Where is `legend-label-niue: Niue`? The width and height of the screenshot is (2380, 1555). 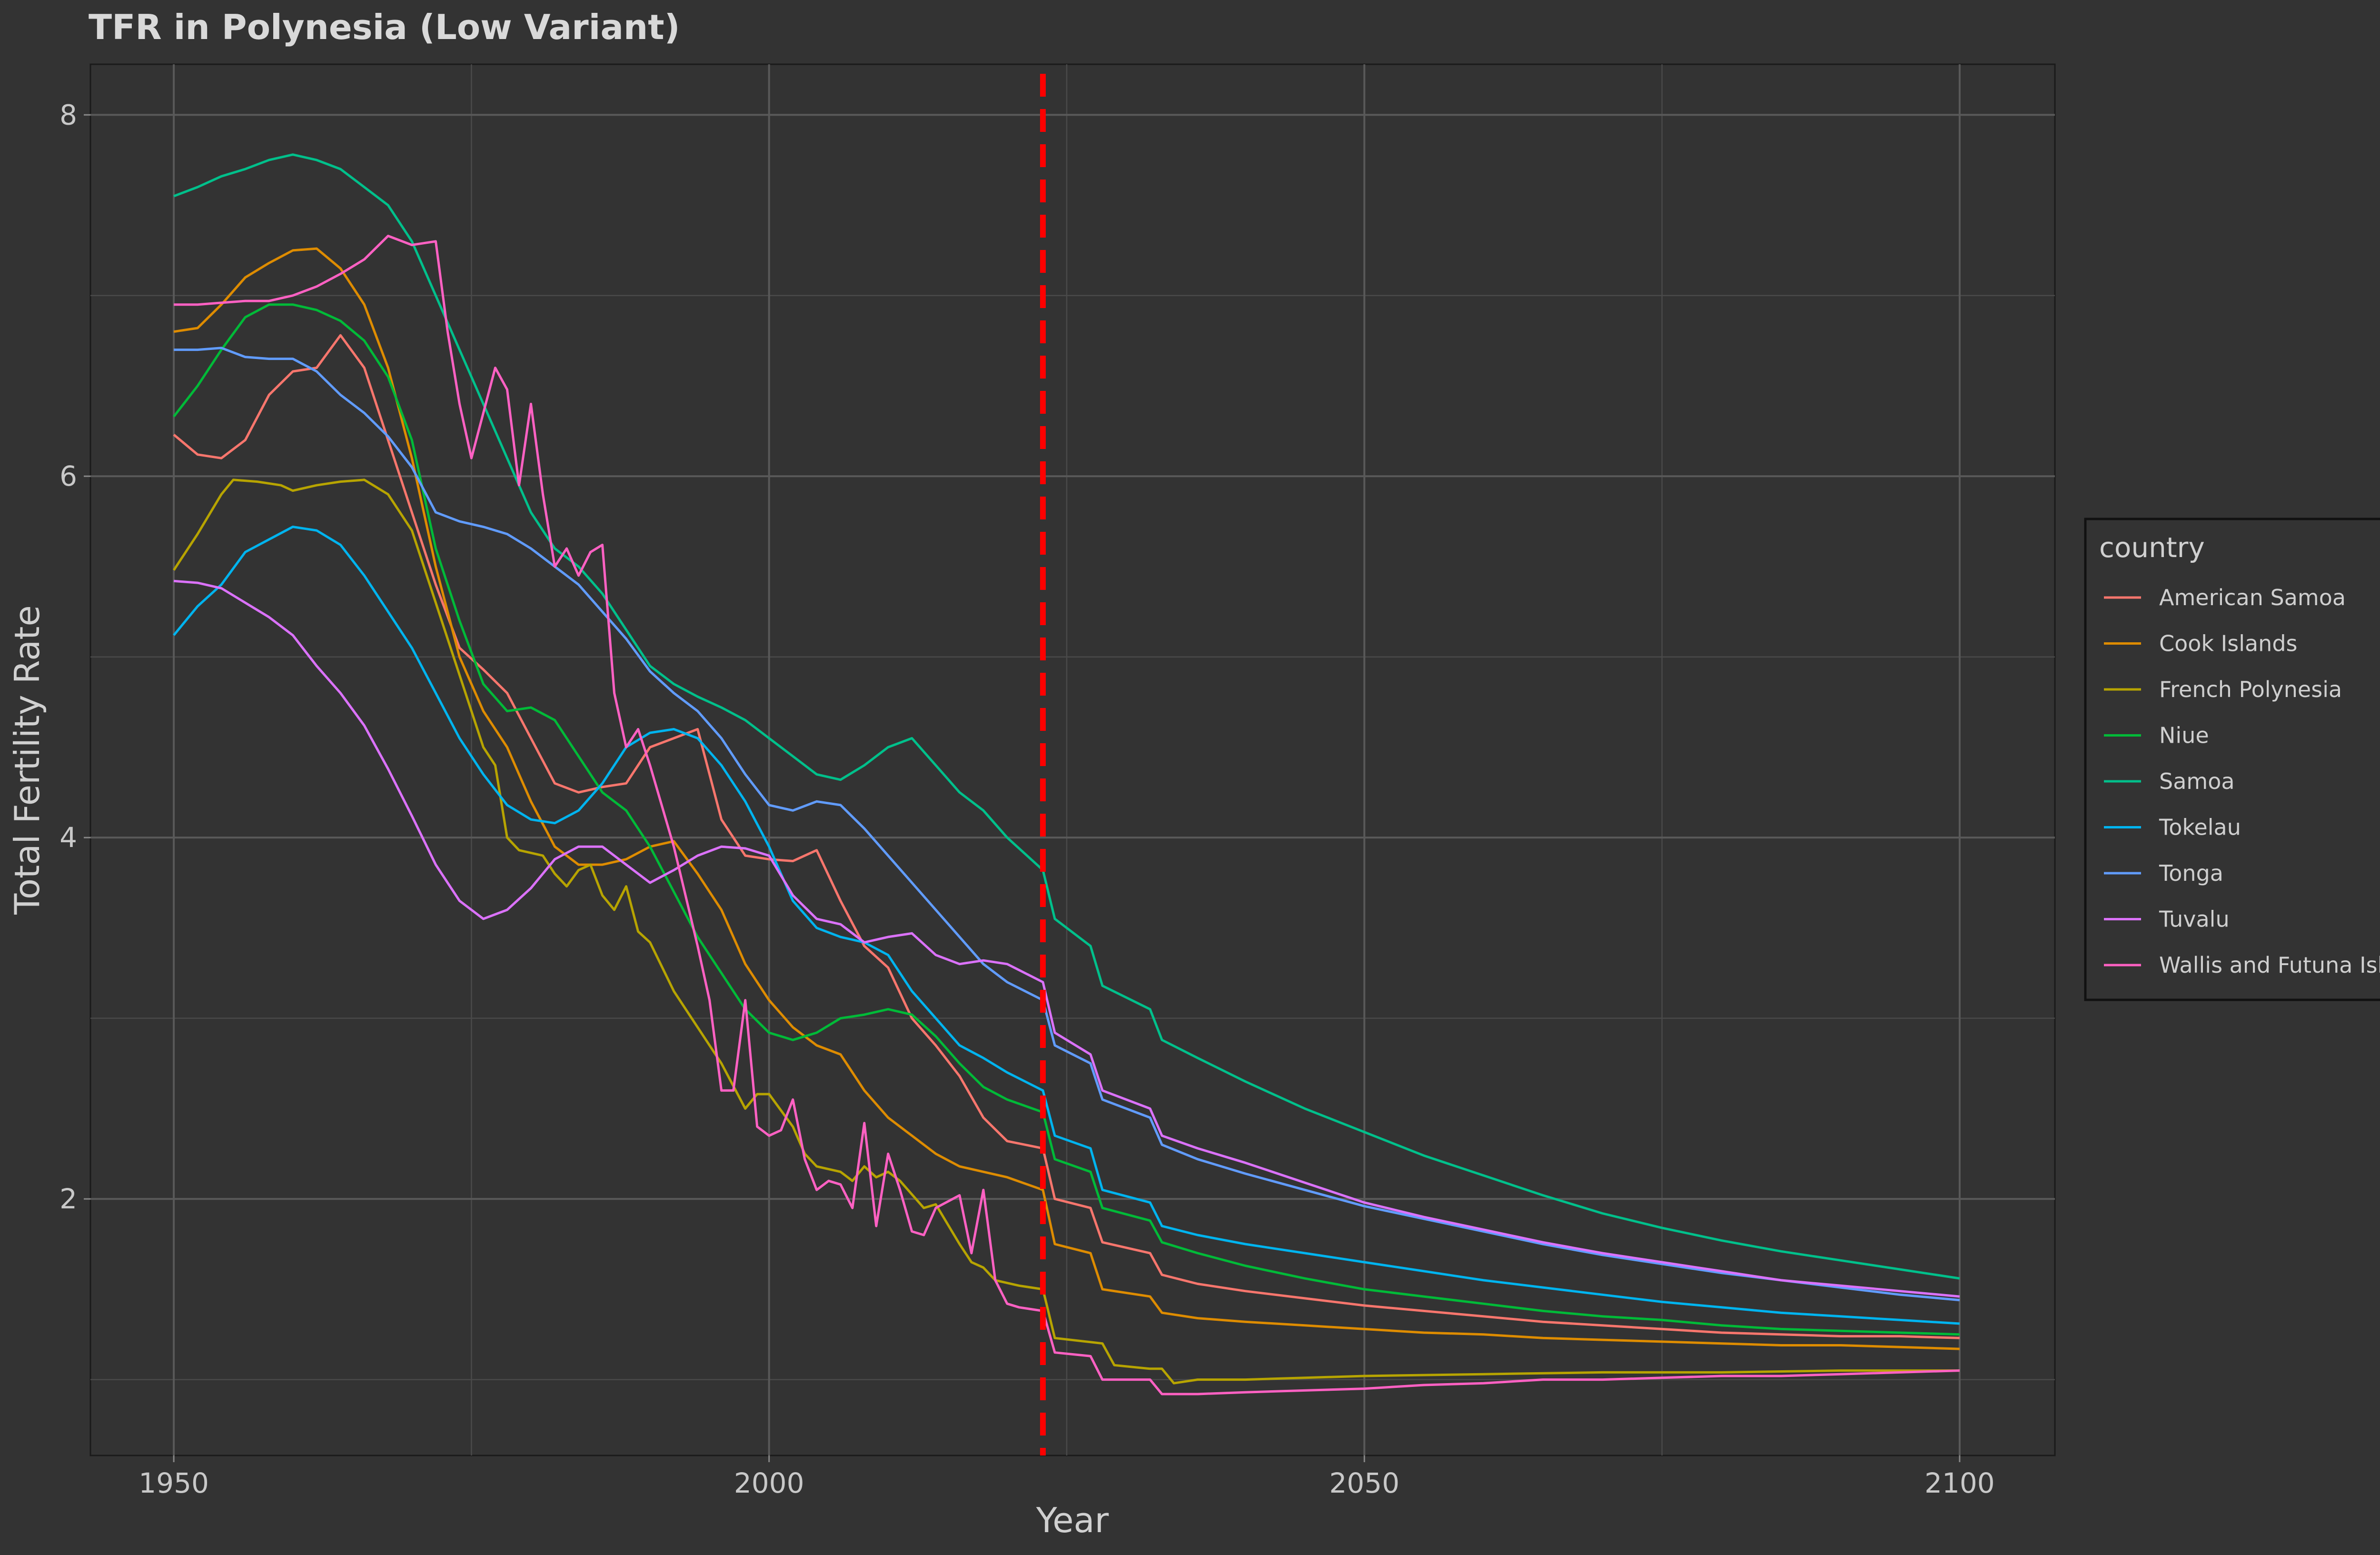 legend-label-niue: Niue is located at coordinates (2184, 736).